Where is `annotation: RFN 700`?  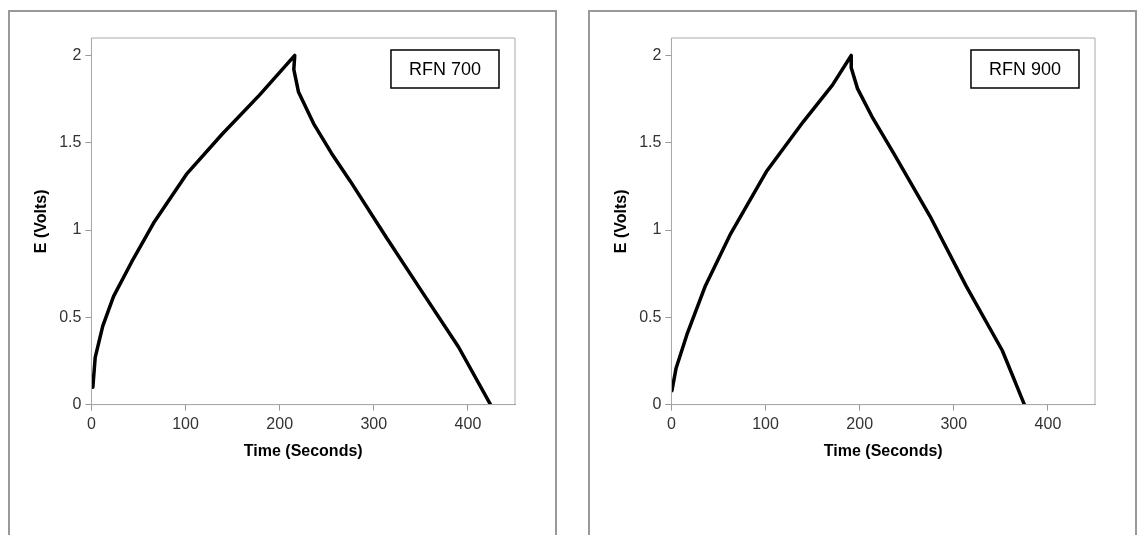 annotation: RFN 700 is located at coordinates (444, 68).